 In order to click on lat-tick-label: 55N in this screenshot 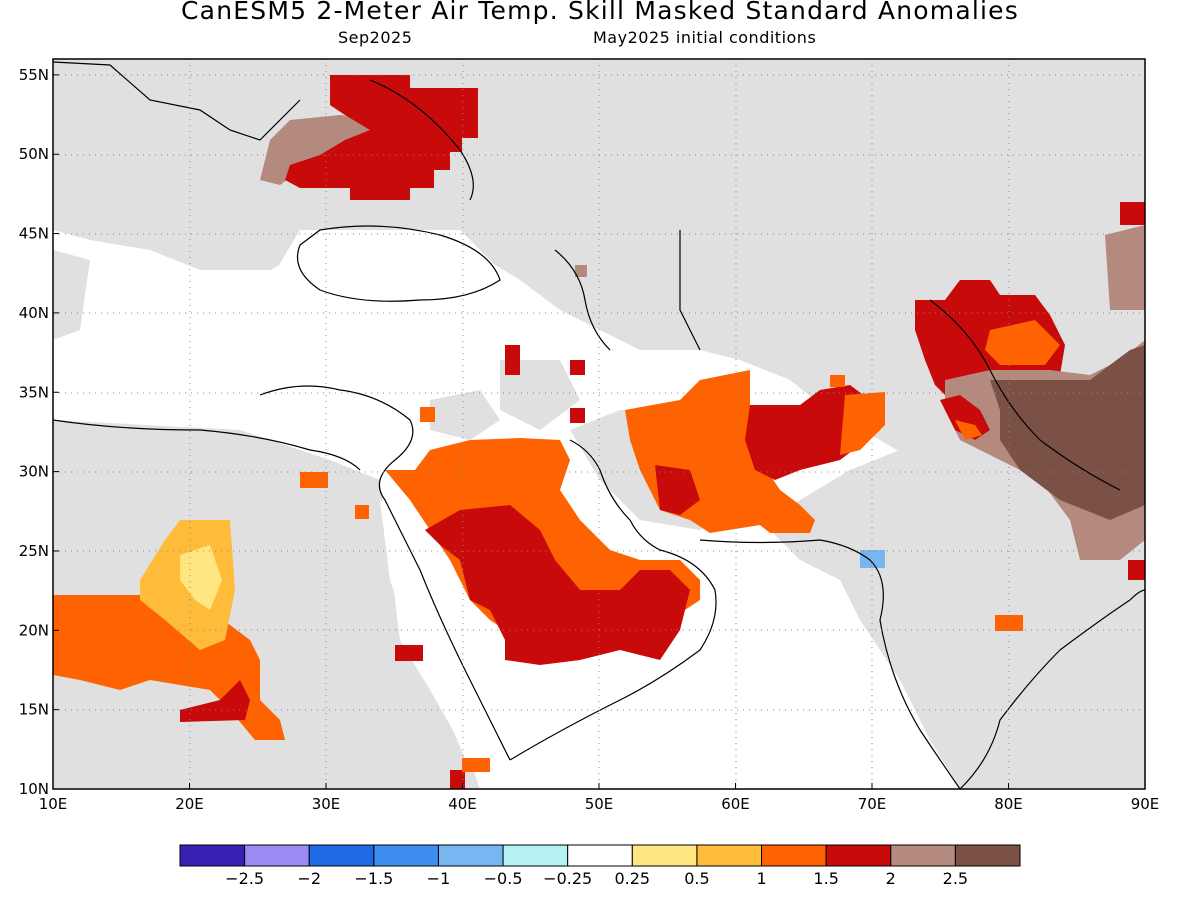, I will do `click(34, 75)`.